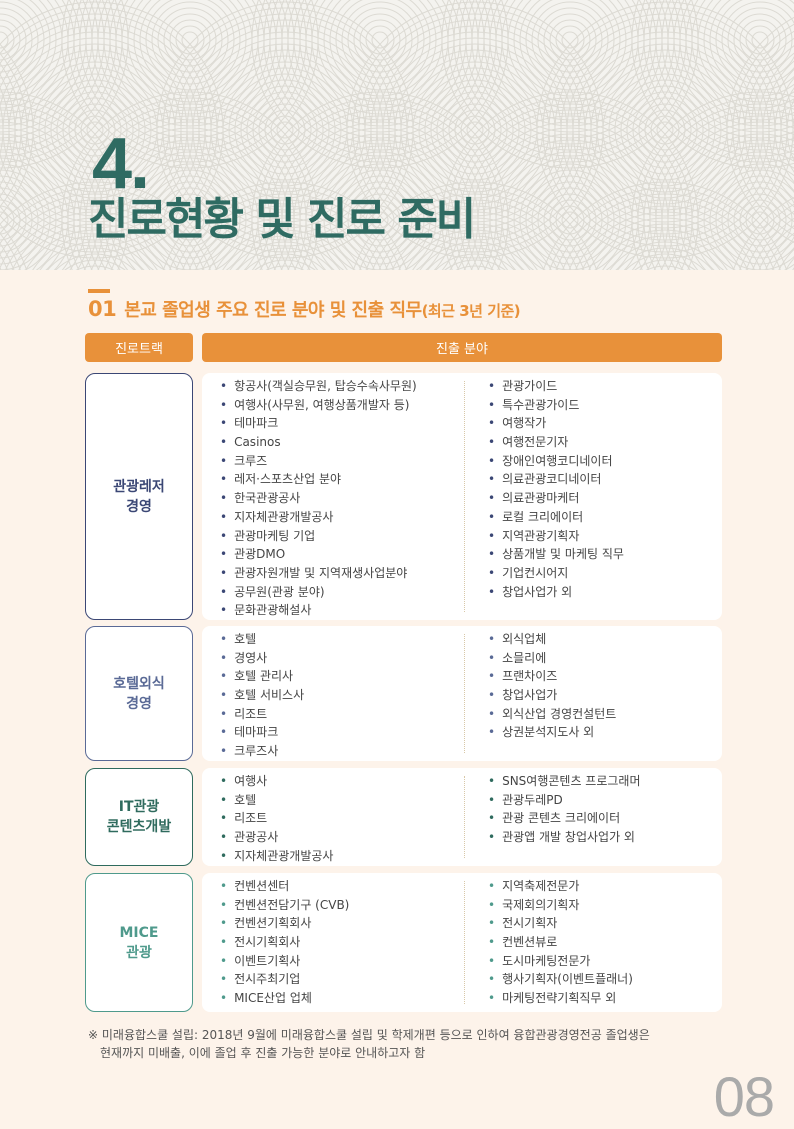  What do you see at coordinates (556, 461) in the screenshot?
I see `list-item: 장애인여행코디네이터` at bounding box center [556, 461].